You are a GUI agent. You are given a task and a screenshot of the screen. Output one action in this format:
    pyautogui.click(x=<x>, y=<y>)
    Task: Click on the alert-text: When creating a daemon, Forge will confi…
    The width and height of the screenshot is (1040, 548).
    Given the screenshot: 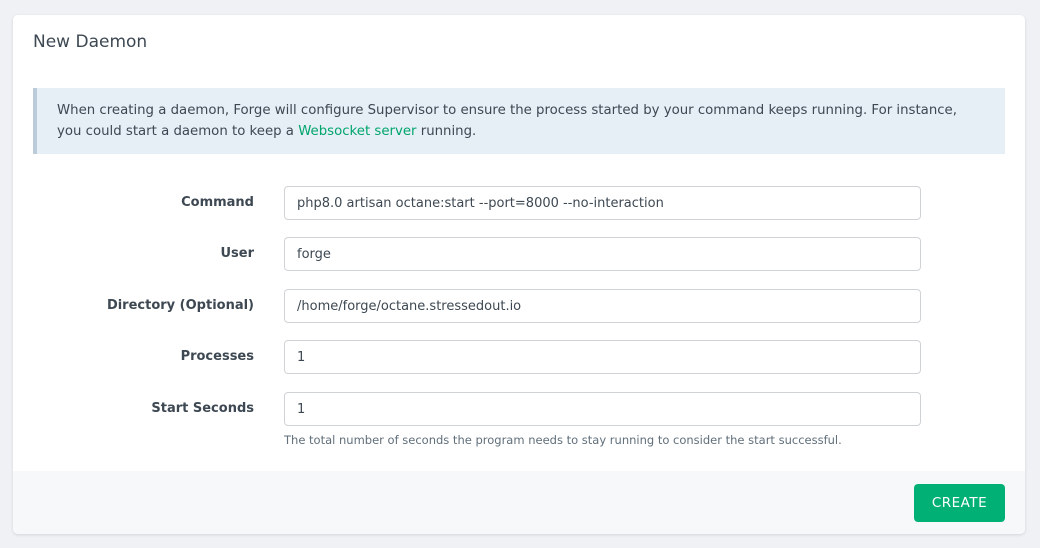 What is the action you would take?
    pyautogui.click(x=507, y=121)
    